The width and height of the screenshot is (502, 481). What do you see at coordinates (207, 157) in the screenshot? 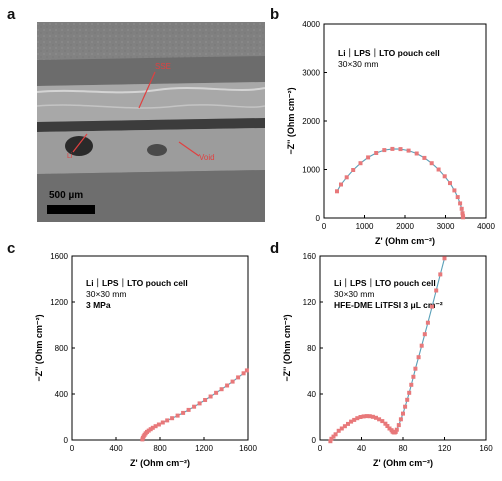
I see `void-label: Void` at bounding box center [207, 157].